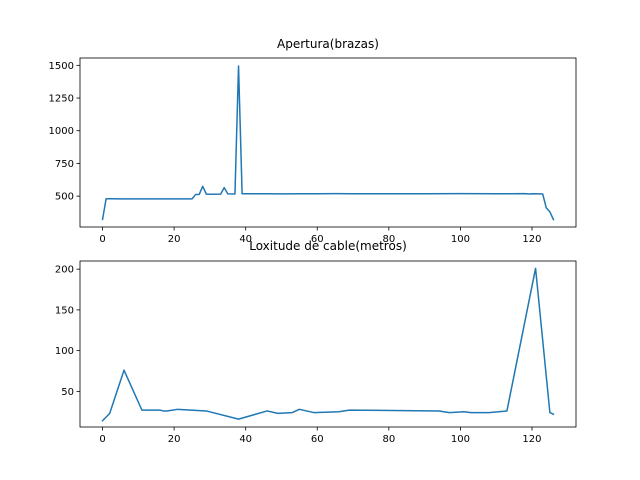 The width and height of the screenshot is (640, 480). Describe the element at coordinates (328, 246) in the screenshot. I see `bottom-chart-title: Loxitude de cable(metros)` at that location.